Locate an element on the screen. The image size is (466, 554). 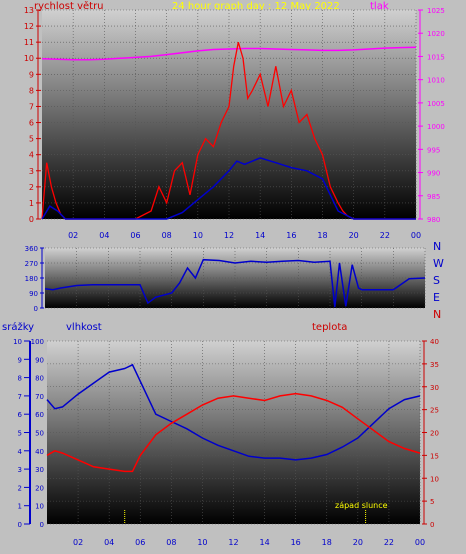
wind-speed-tick-label: 12 is located at coordinates (29, 26).